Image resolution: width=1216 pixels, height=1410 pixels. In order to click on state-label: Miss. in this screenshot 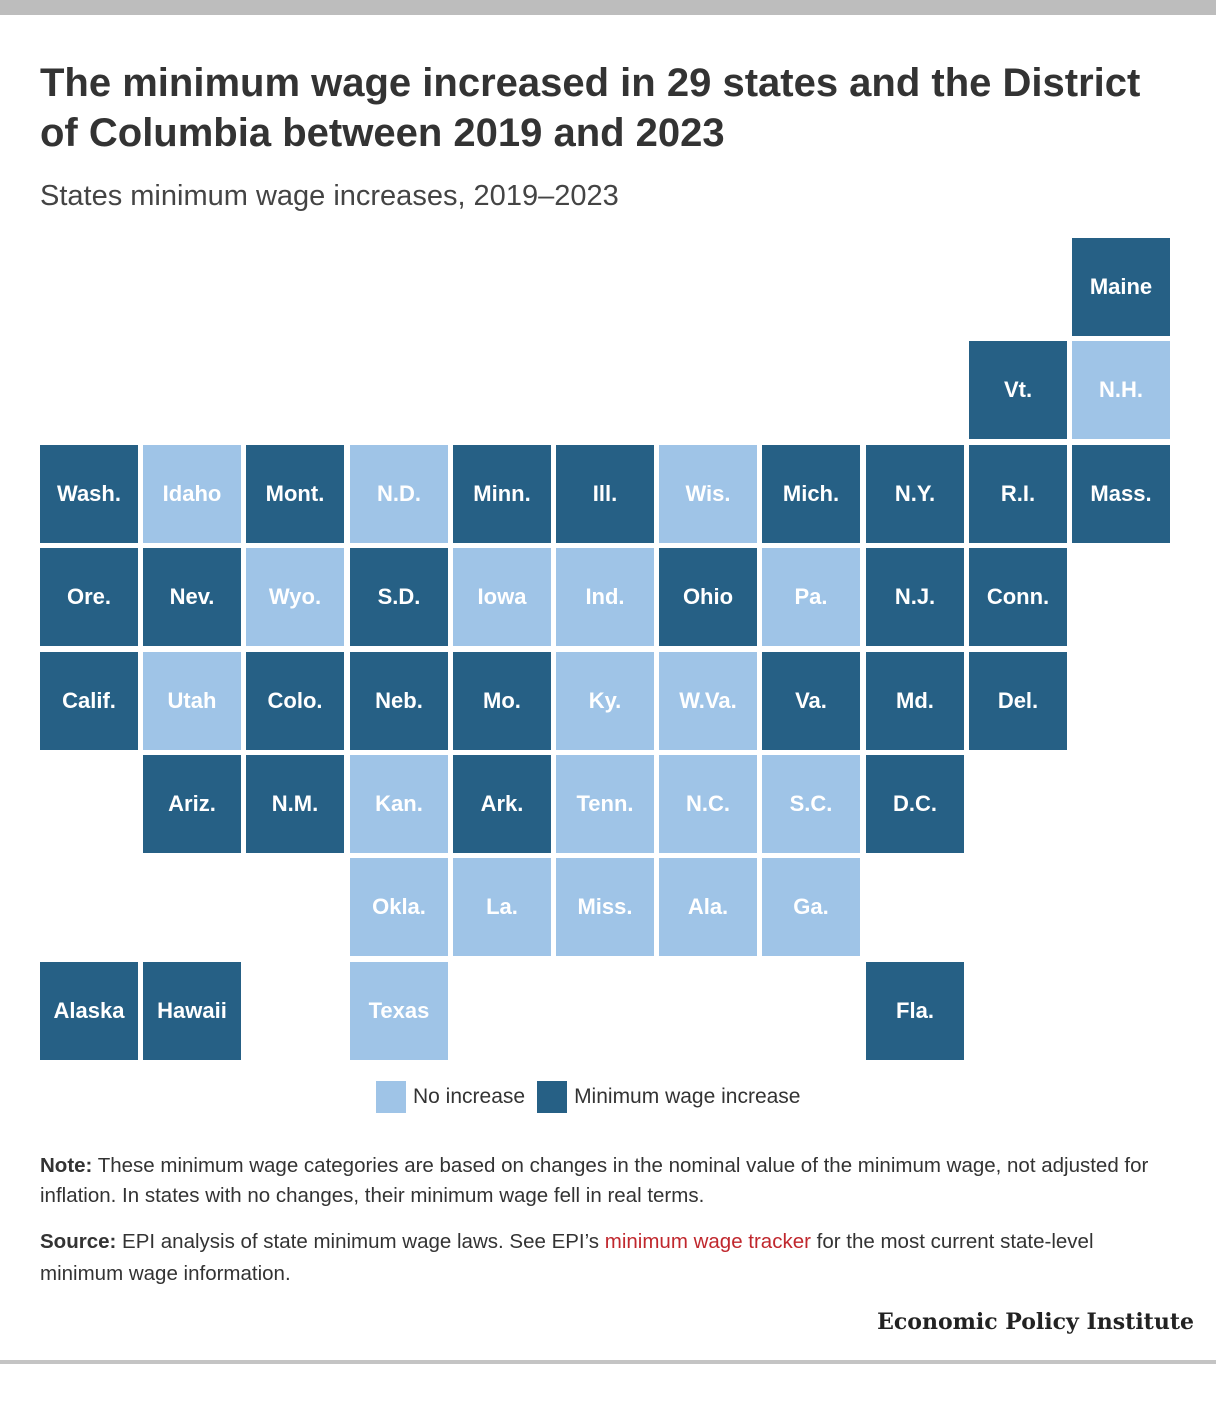, I will do `click(605, 906)`.